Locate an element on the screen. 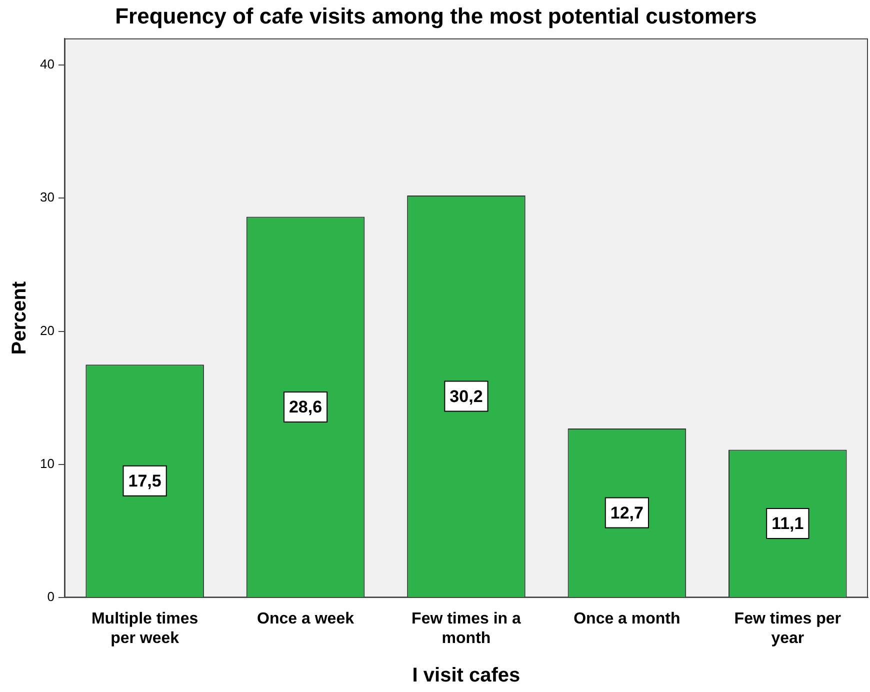 Image resolution: width=870 pixels, height=692 pixels. y-axis-title: Percent is located at coordinates (19, 317).